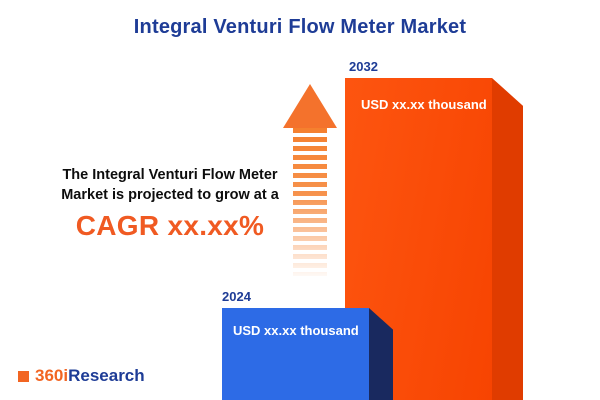 This screenshot has width=600, height=400. What do you see at coordinates (296, 330) in the screenshot?
I see `bar-2024-value-label: USD xx.xx thousand` at bounding box center [296, 330].